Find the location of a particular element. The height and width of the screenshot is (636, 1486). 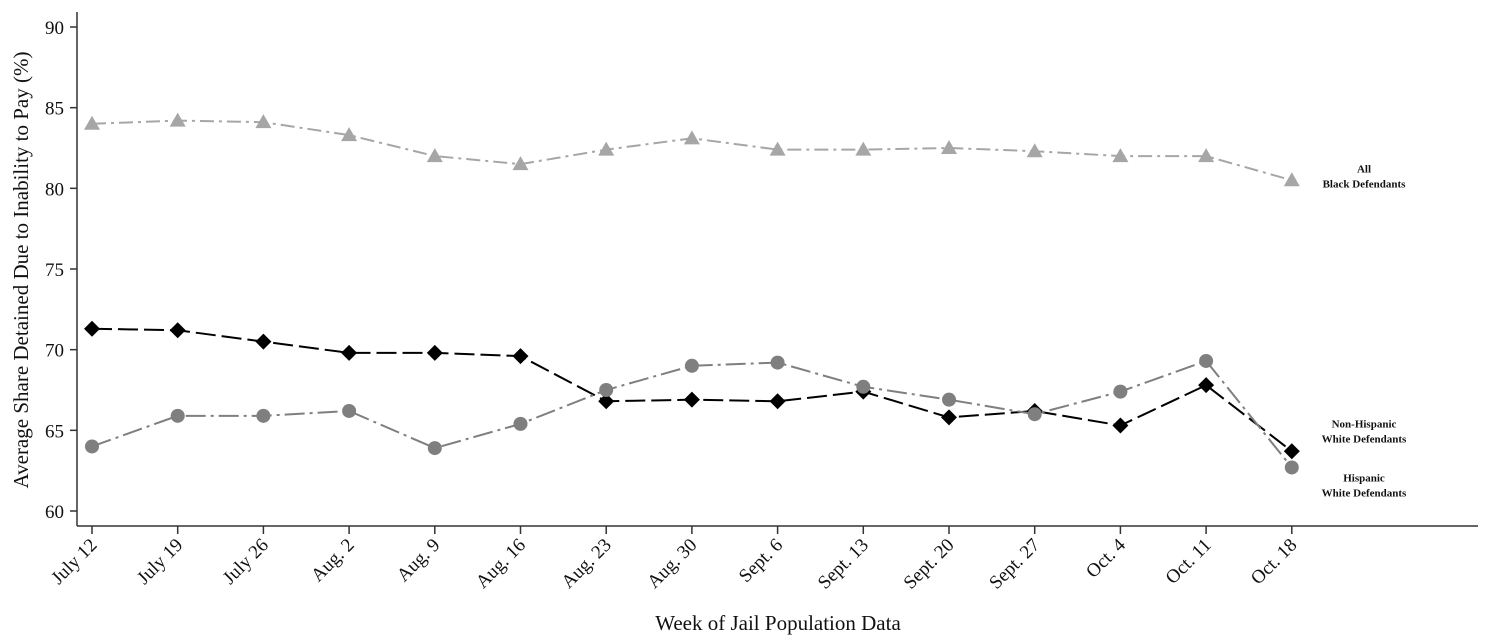

series-triangle is located at coordinates (692, 149).